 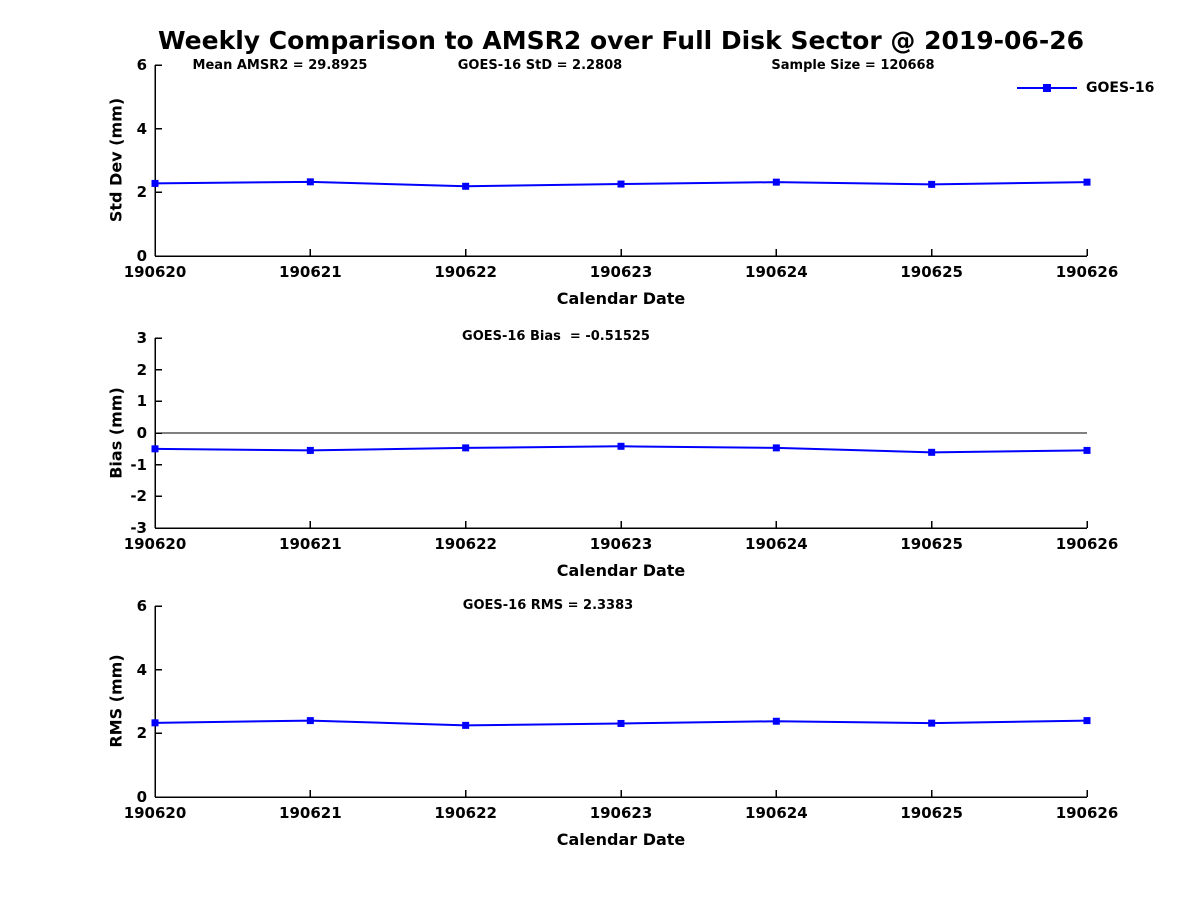 What do you see at coordinates (621, 298) in the screenshot?
I see `stddev-x-axis-label: Calendar Date` at bounding box center [621, 298].